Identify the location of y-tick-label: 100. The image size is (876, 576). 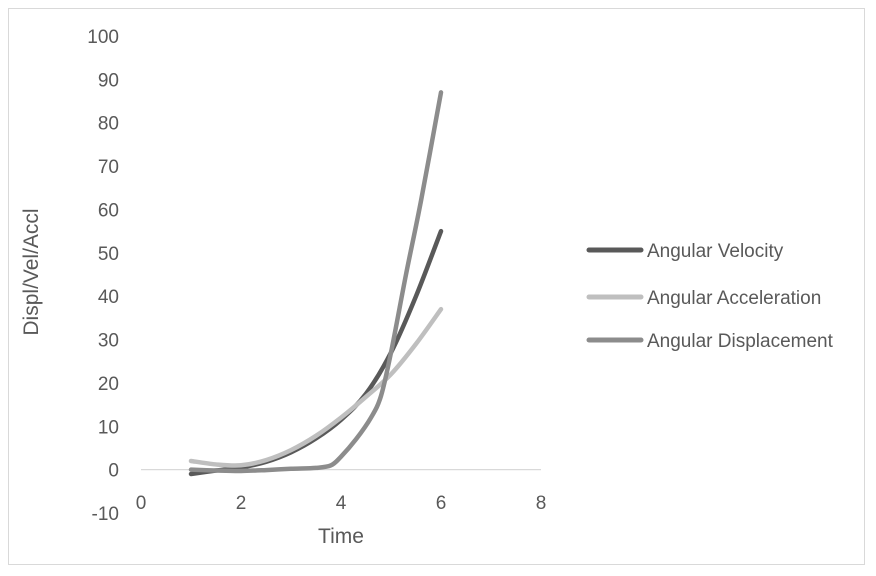
(103, 37).